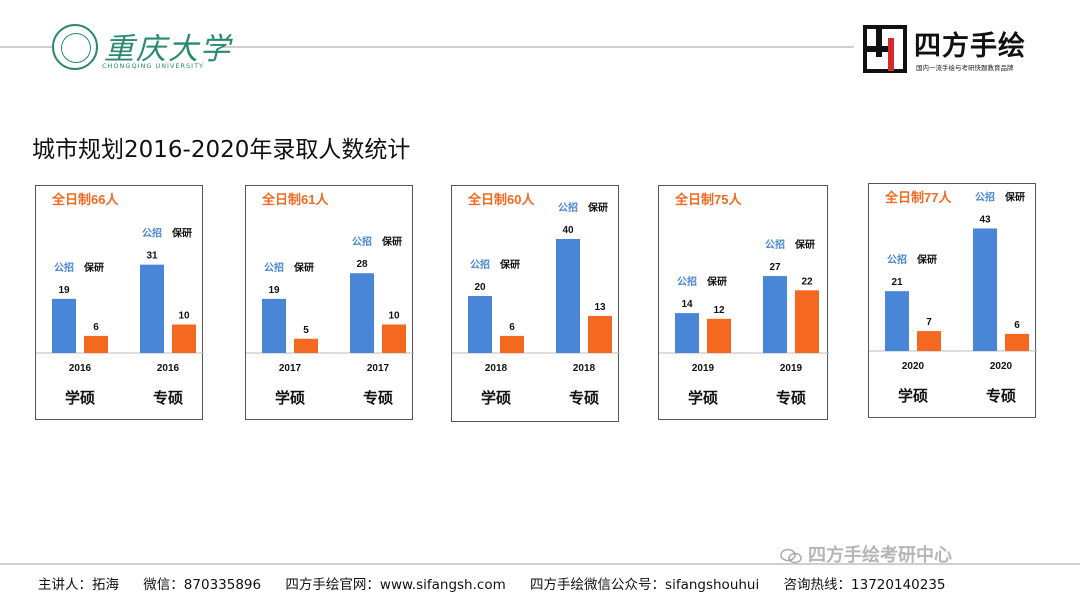 The height and width of the screenshot is (607, 1080). What do you see at coordinates (152, 256) in the screenshot?
I see `bar-value-label: 31` at bounding box center [152, 256].